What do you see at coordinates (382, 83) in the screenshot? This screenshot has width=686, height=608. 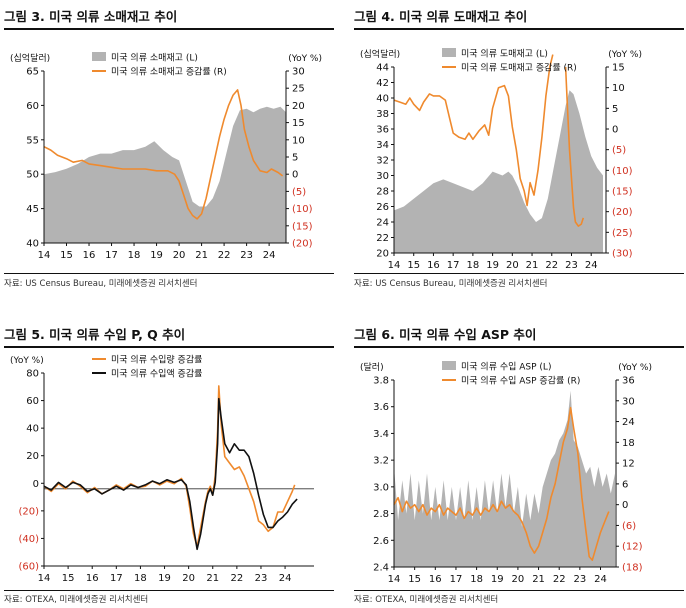 I see `y-tick-label: 42` at bounding box center [382, 83].